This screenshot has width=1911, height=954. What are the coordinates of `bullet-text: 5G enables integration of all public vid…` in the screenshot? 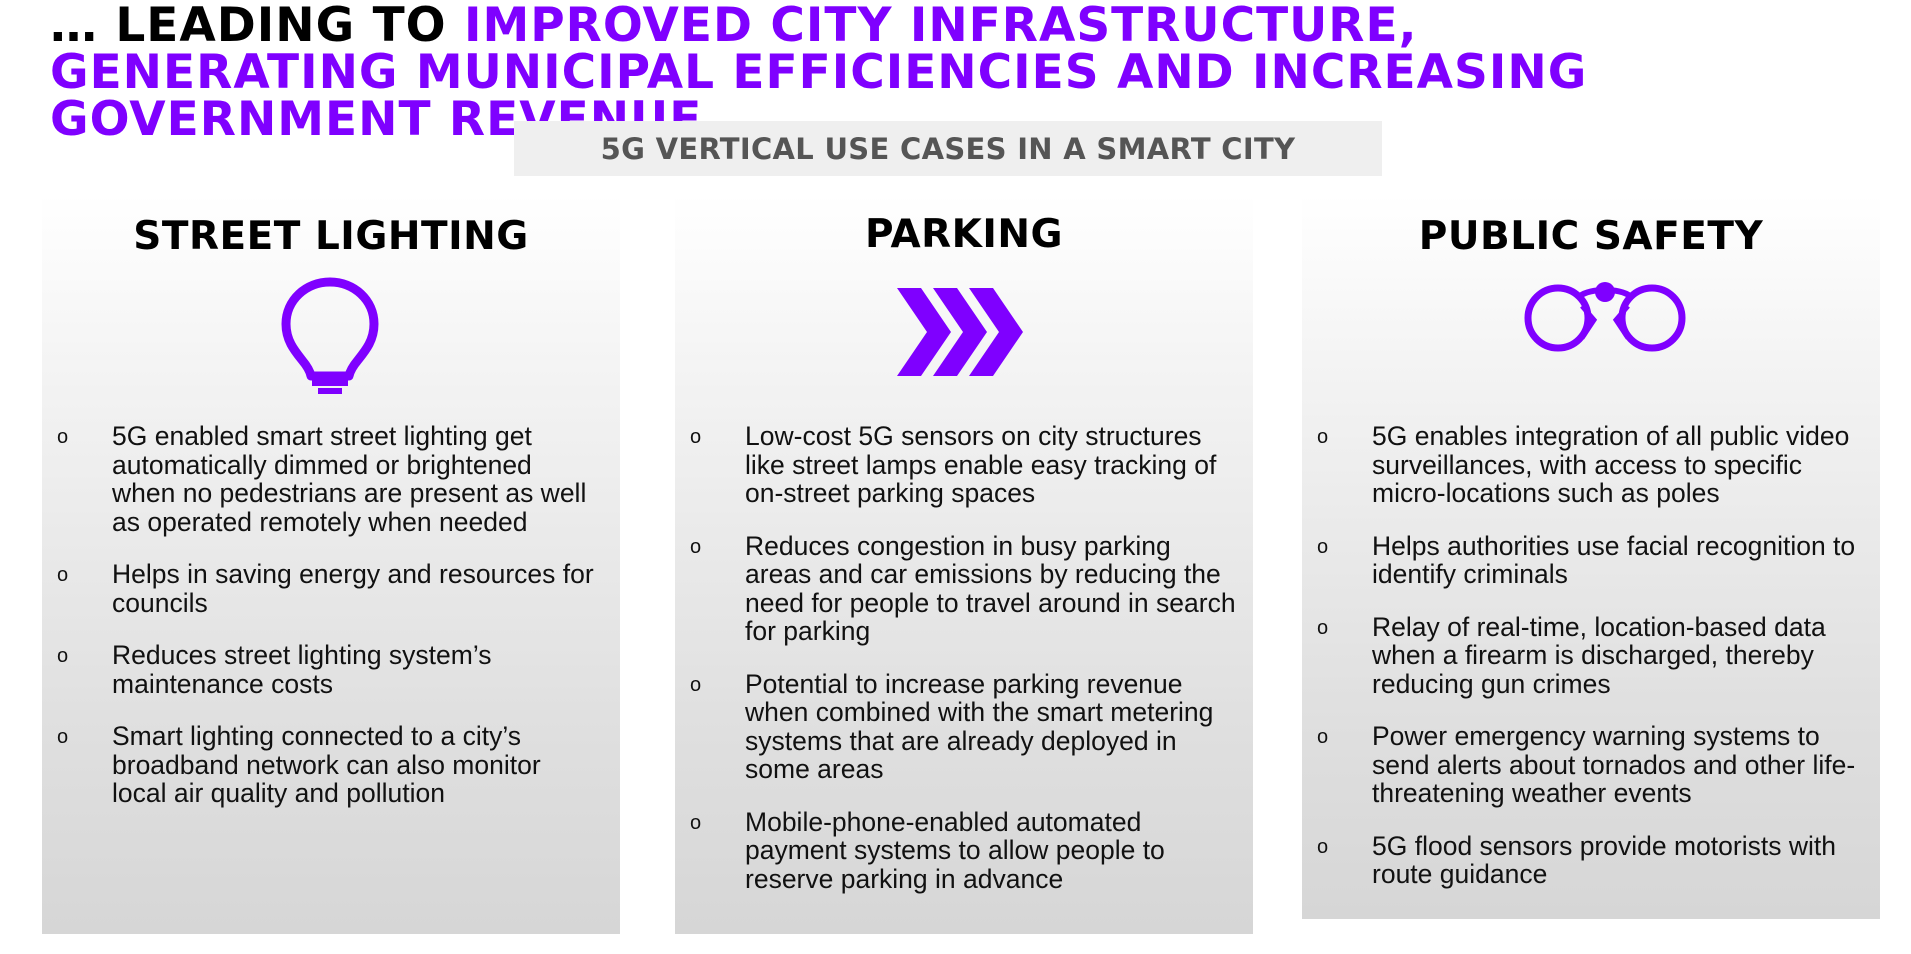 It's located at (1611, 464).